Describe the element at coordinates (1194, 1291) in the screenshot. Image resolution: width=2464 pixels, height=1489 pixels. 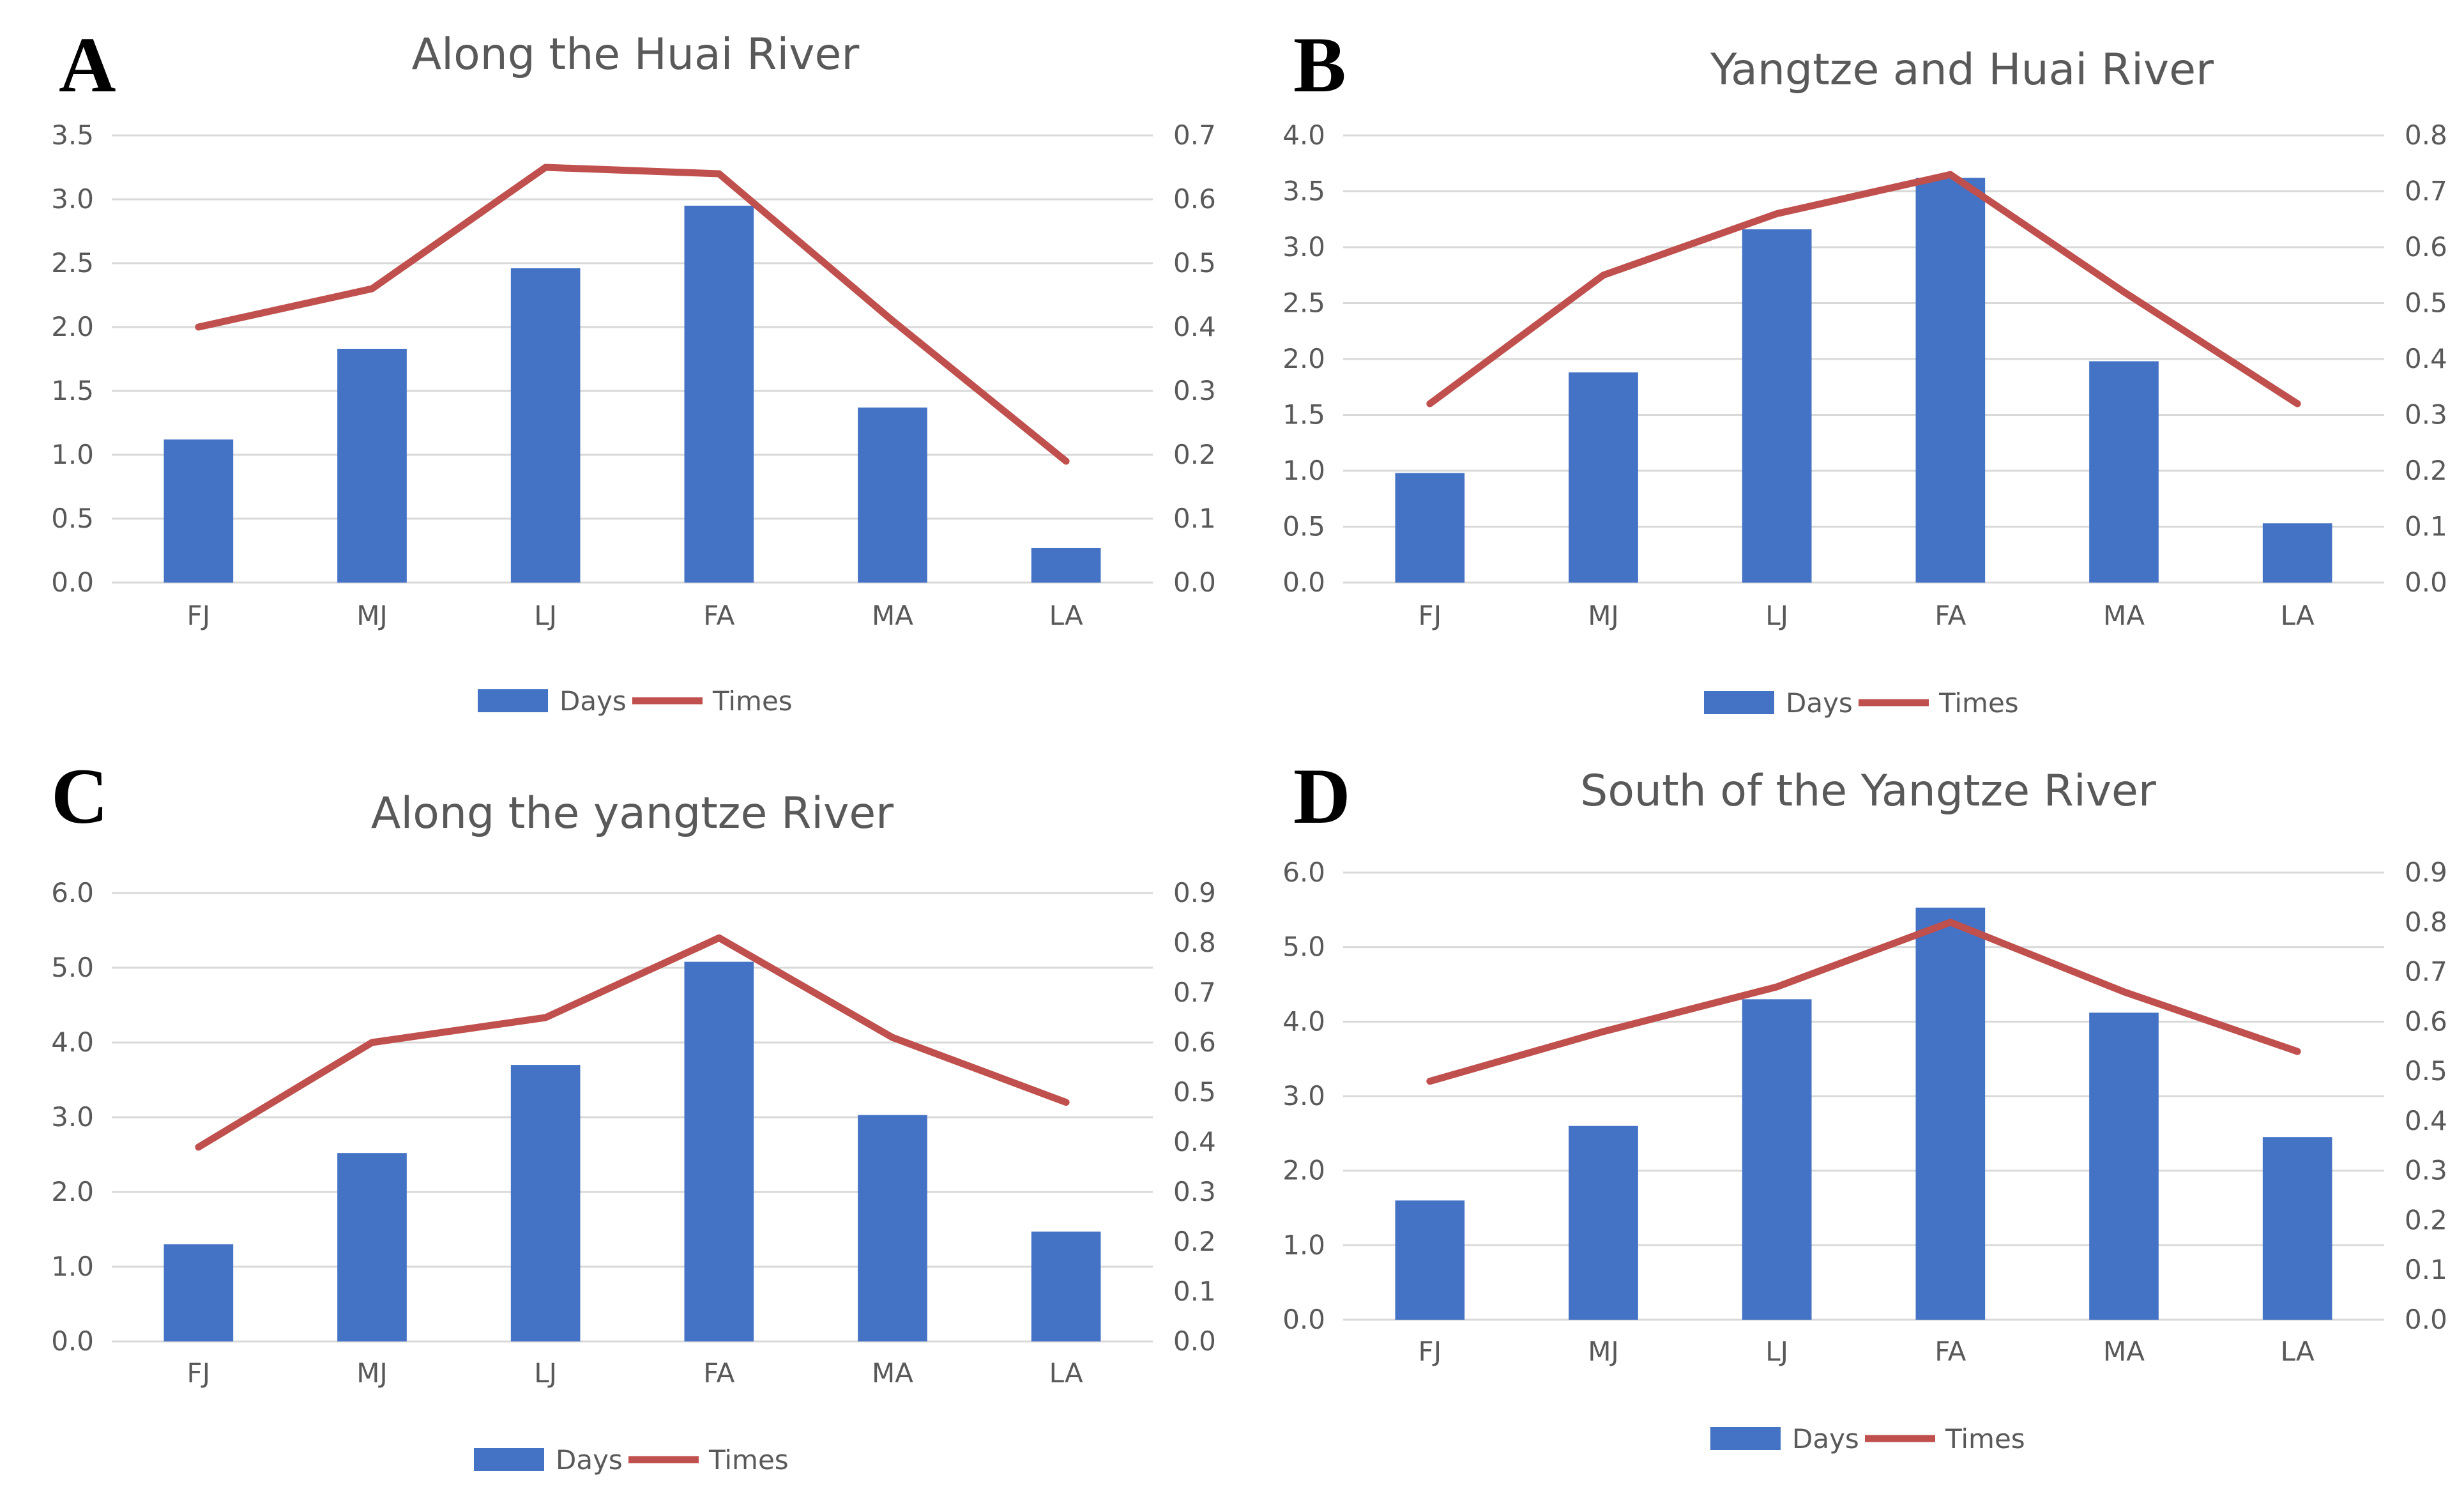
I see `y-right-tick-label: 0.1` at that location.